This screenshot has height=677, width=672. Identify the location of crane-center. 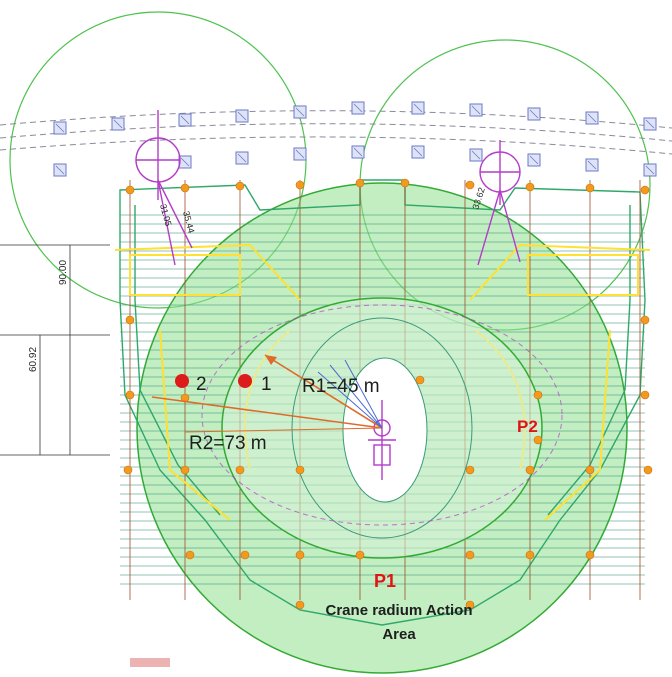
(382, 440).